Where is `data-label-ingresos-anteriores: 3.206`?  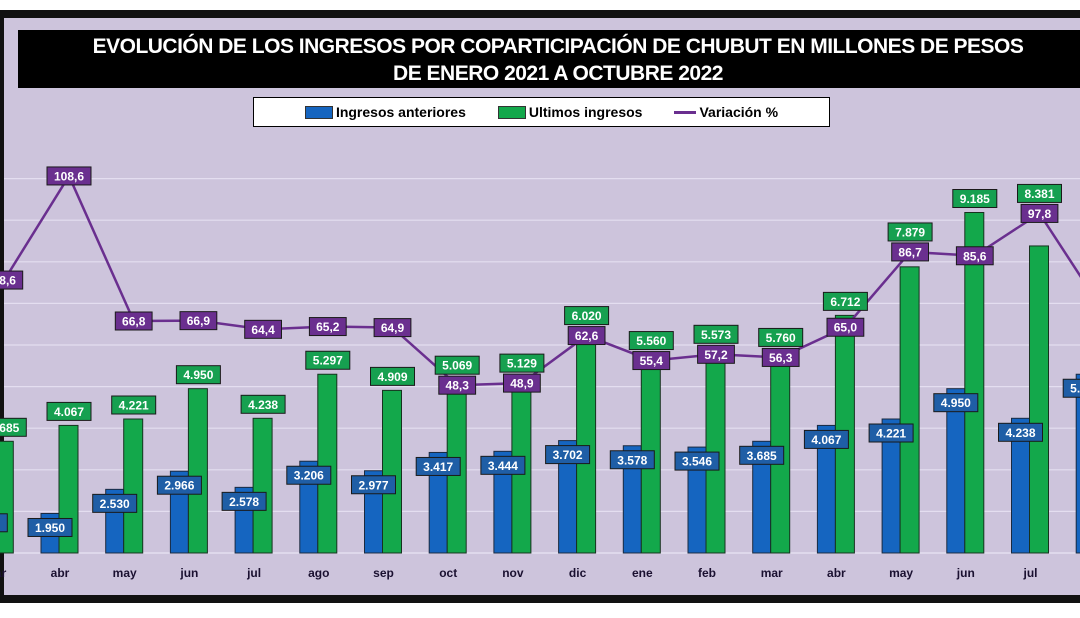 data-label-ingresos-anteriores: 3.206 is located at coordinates (309, 476).